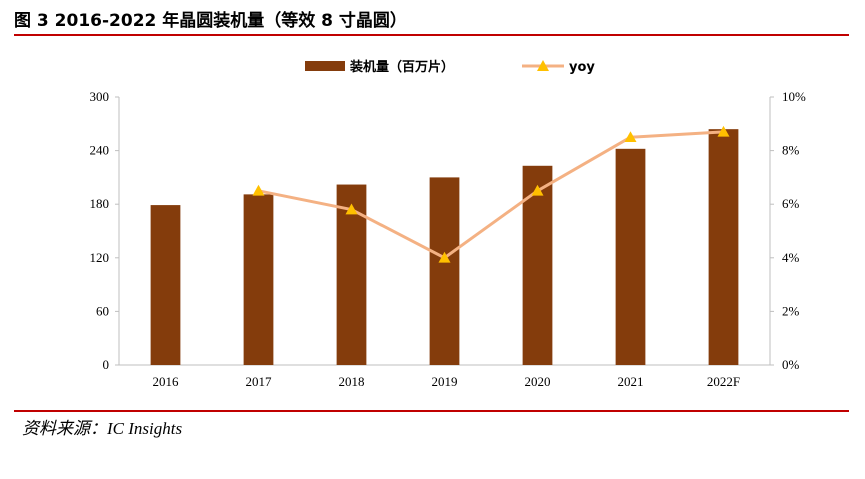  Describe the element at coordinates (102, 428) in the screenshot. I see `source-note: 资料来源：IC Insights` at that location.